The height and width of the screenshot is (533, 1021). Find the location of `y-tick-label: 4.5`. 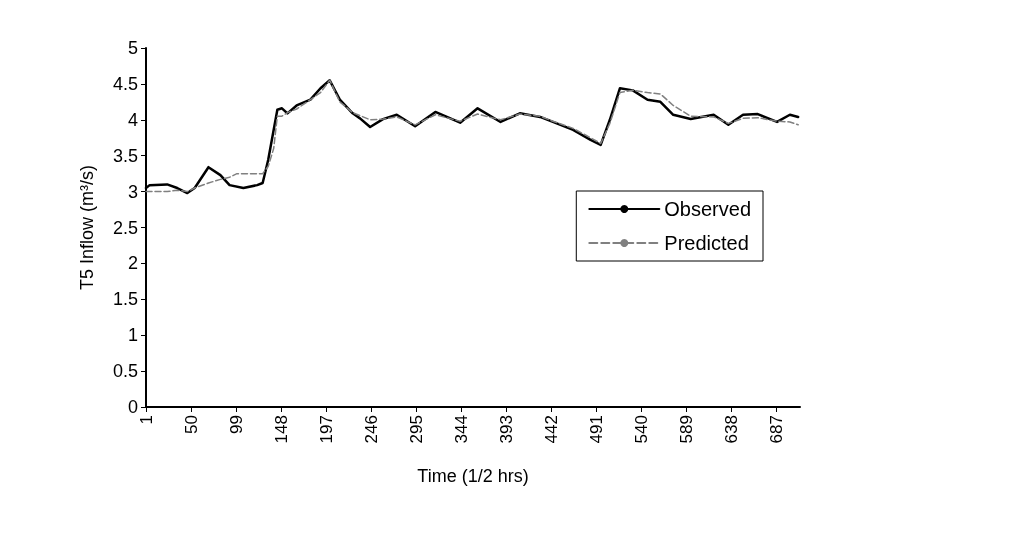

y-tick-label: 4.5 is located at coordinates (125, 83).